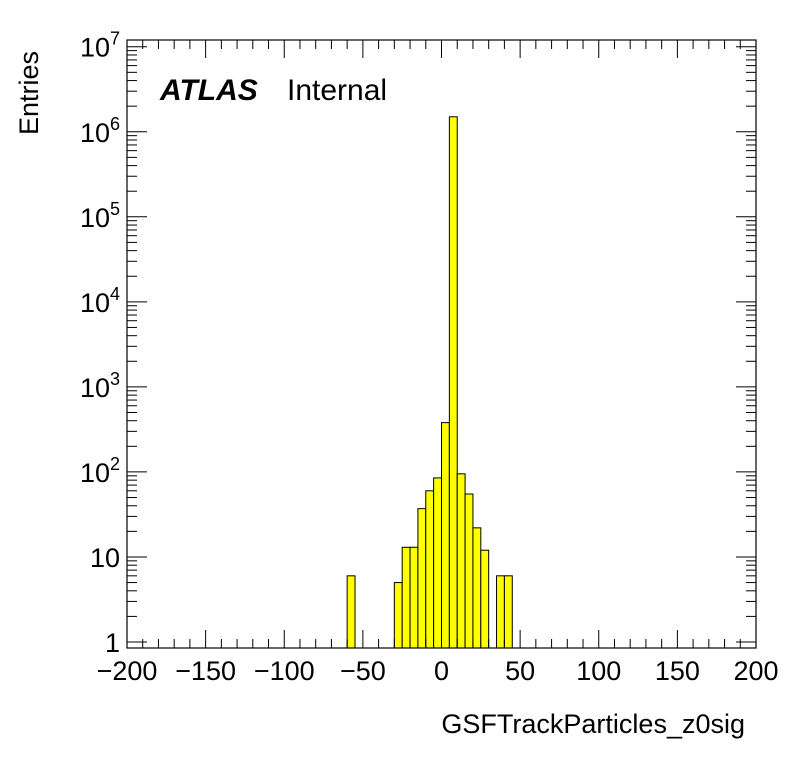 The height and width of the screenshot is (772, 796). I want to click on internal-label: Internal, so click(337, 90).